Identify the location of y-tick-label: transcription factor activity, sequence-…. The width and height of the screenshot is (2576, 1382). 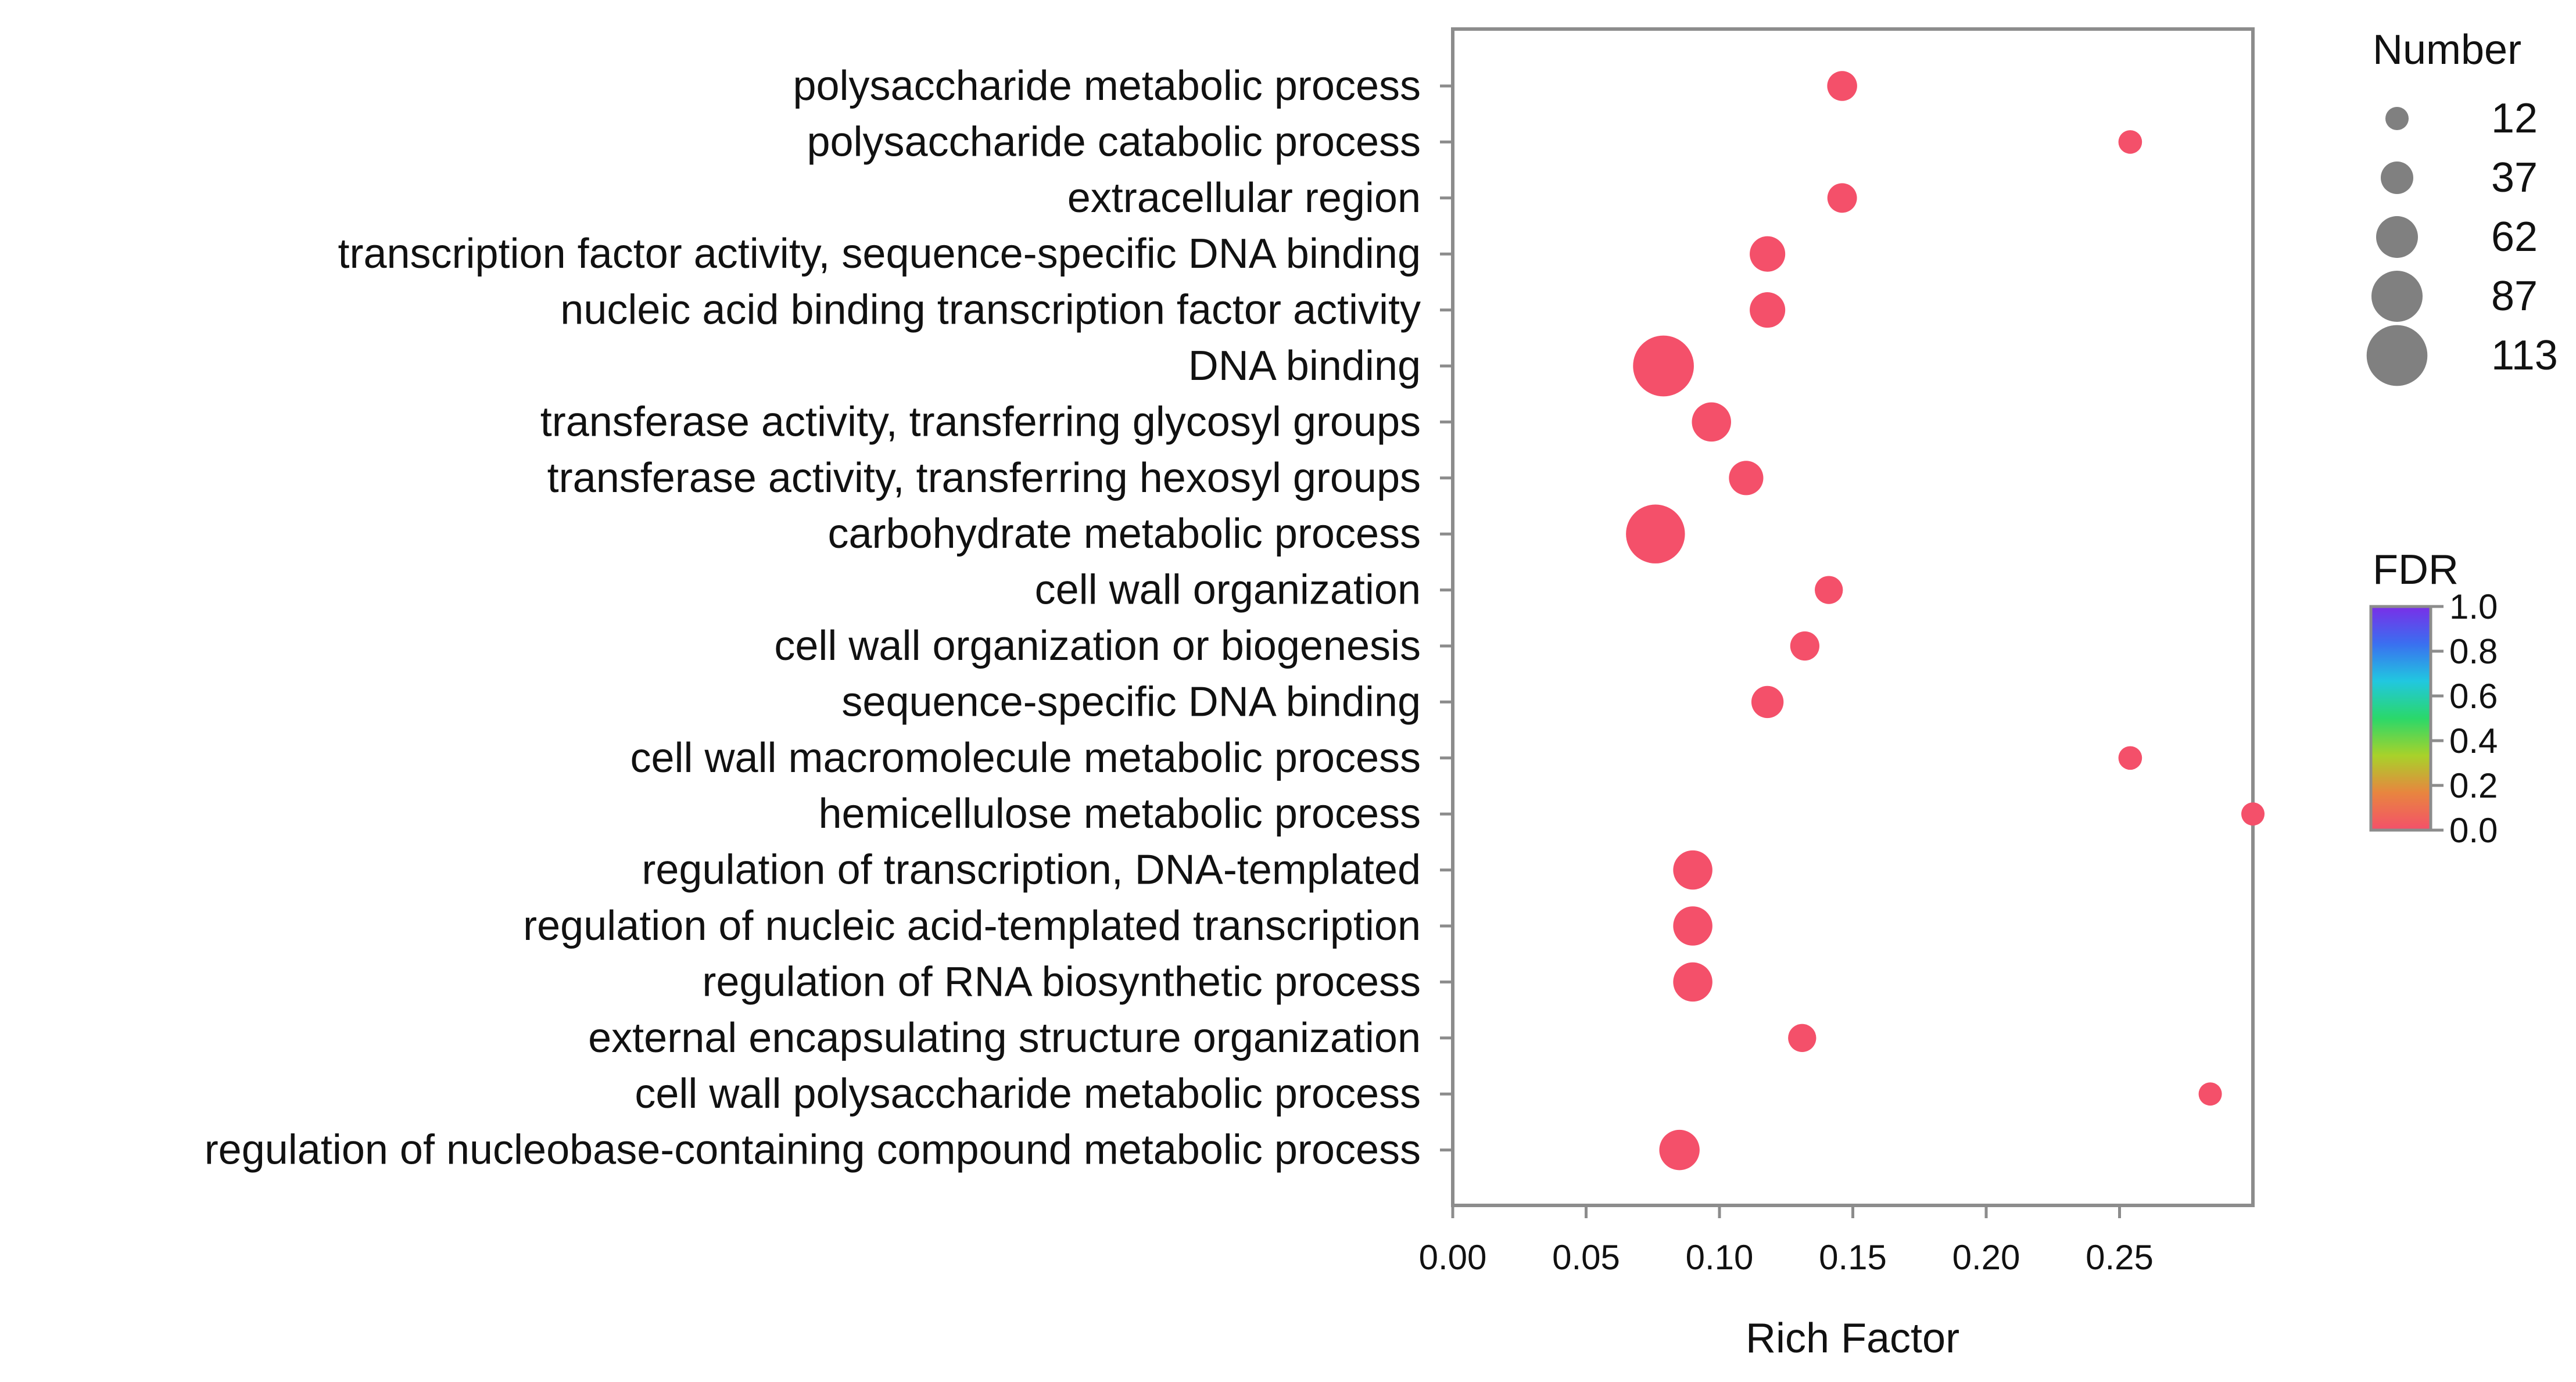
(879, 254).